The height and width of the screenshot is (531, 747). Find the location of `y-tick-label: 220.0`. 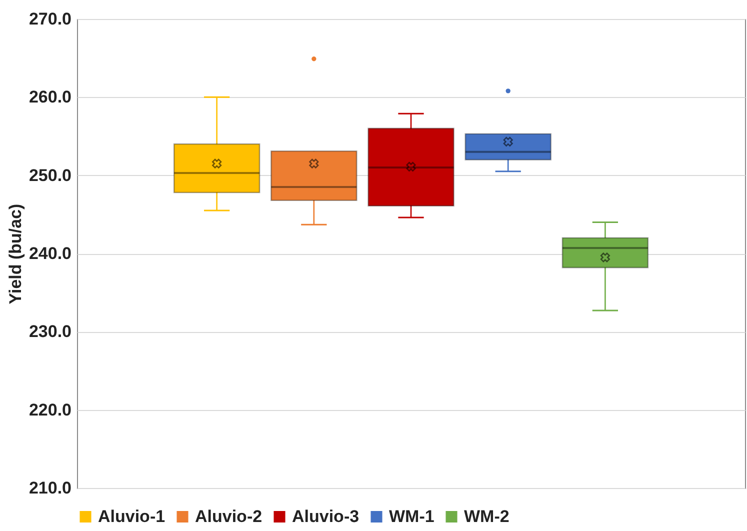

y-tick-label: 220.0 is located at coordinates (50, 410).